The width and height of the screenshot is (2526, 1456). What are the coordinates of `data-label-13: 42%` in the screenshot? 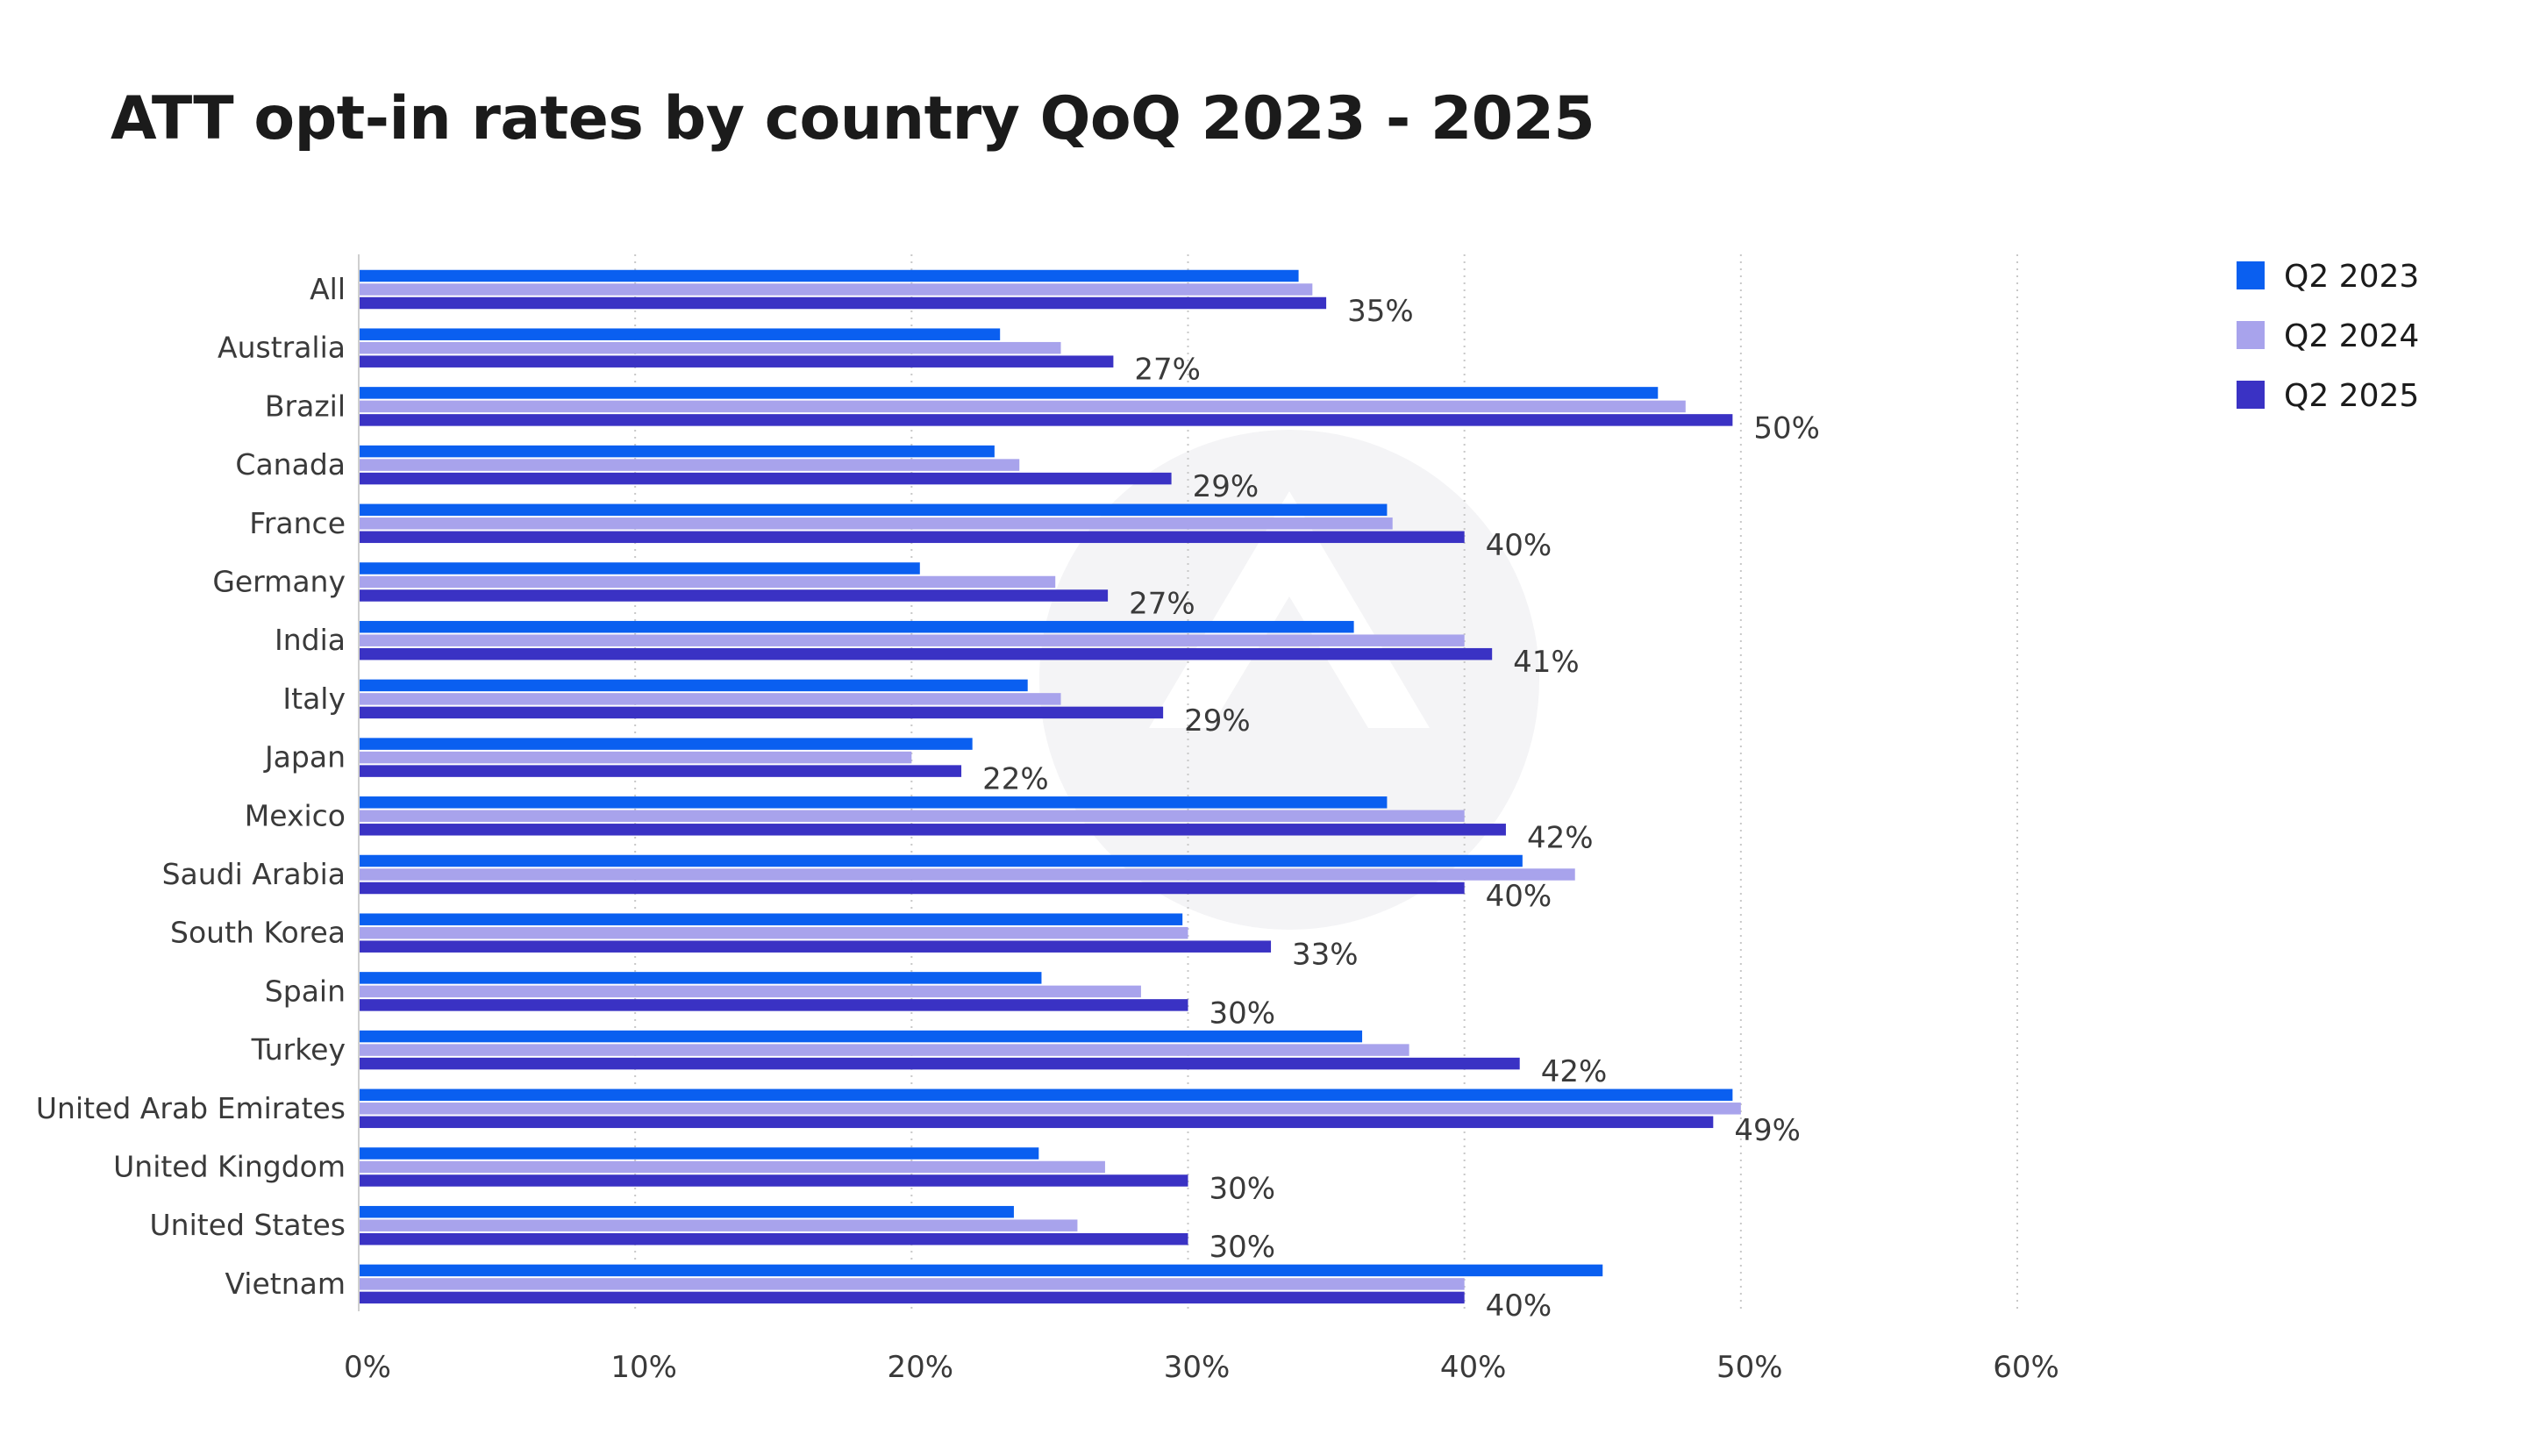 It's located at (1575, 1071).